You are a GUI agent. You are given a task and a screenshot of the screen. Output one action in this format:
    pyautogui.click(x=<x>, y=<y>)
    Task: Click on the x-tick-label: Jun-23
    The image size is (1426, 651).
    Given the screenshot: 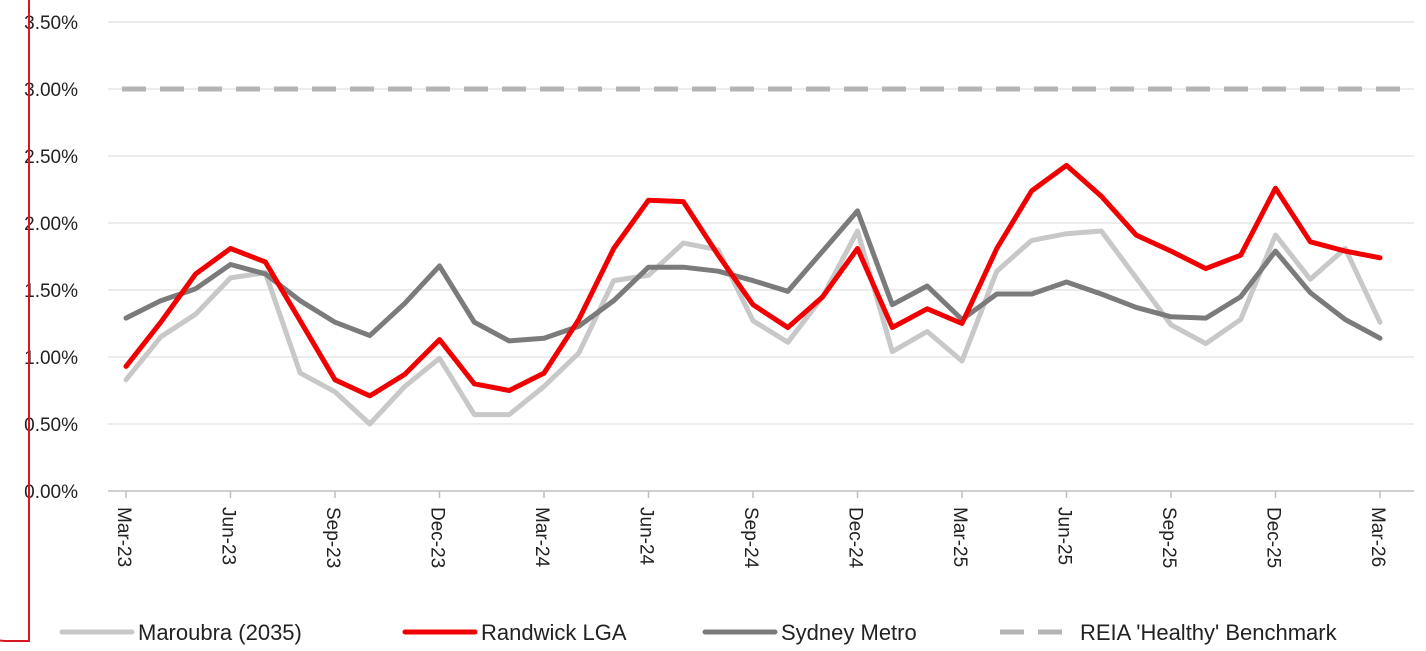 What is the action you would take?
    pyautogui.click(x=228, y=536)
    